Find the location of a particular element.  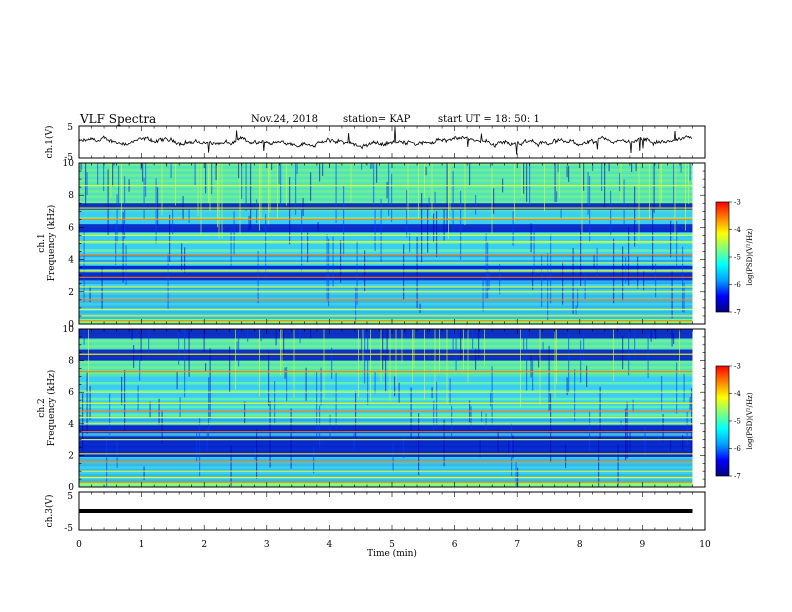

frequency-tick-label: 2 is located at coordinates (71, 456).